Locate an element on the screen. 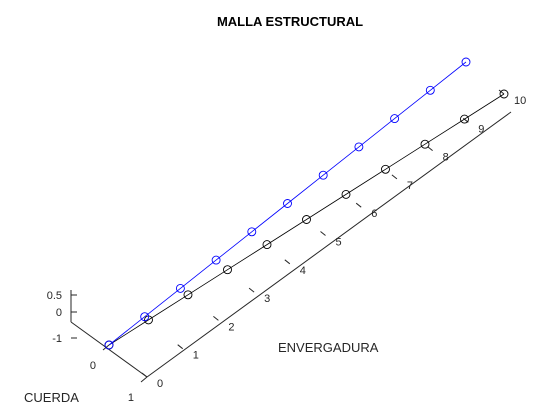 This screenshot has width=560, height=420. x-tick-label: 7 is located at coordinates (410, 186).